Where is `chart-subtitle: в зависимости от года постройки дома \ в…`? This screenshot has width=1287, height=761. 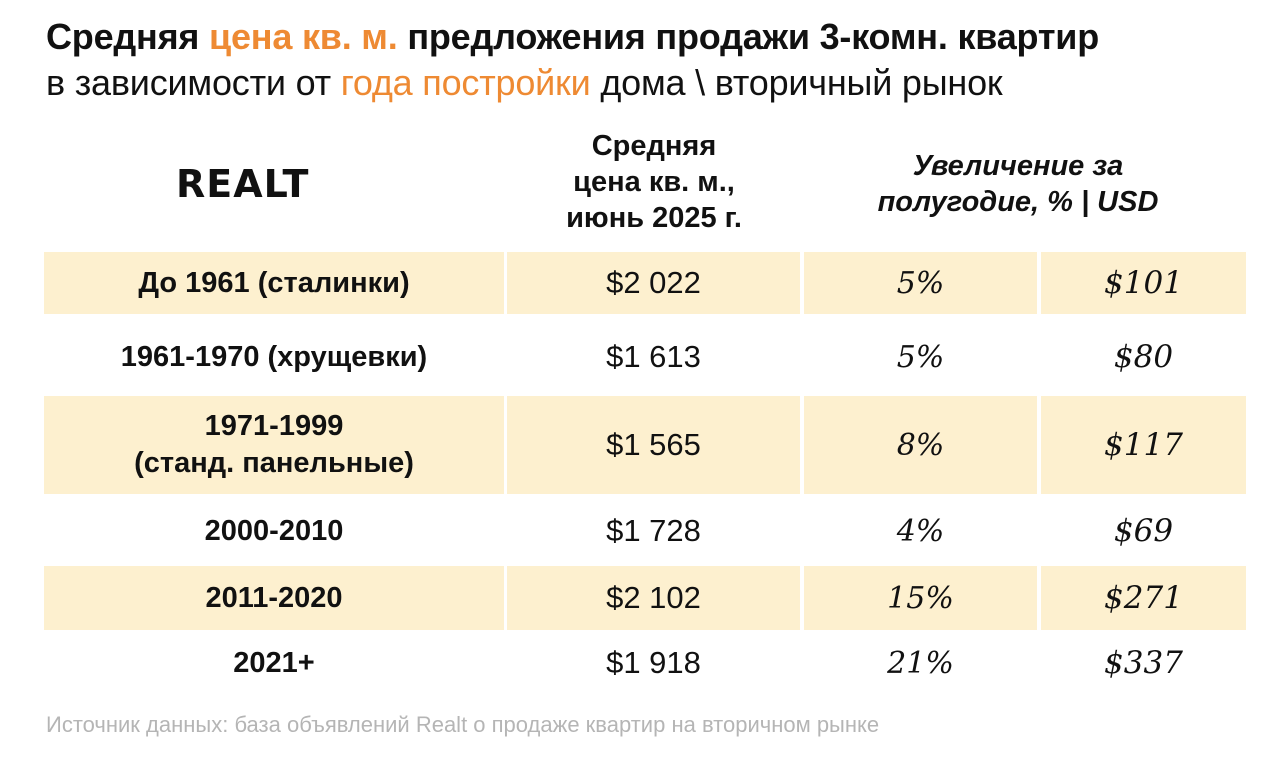 chart-subtitle: в зависимости от года постройки дома \ в… is located at coordinates (524, 83).